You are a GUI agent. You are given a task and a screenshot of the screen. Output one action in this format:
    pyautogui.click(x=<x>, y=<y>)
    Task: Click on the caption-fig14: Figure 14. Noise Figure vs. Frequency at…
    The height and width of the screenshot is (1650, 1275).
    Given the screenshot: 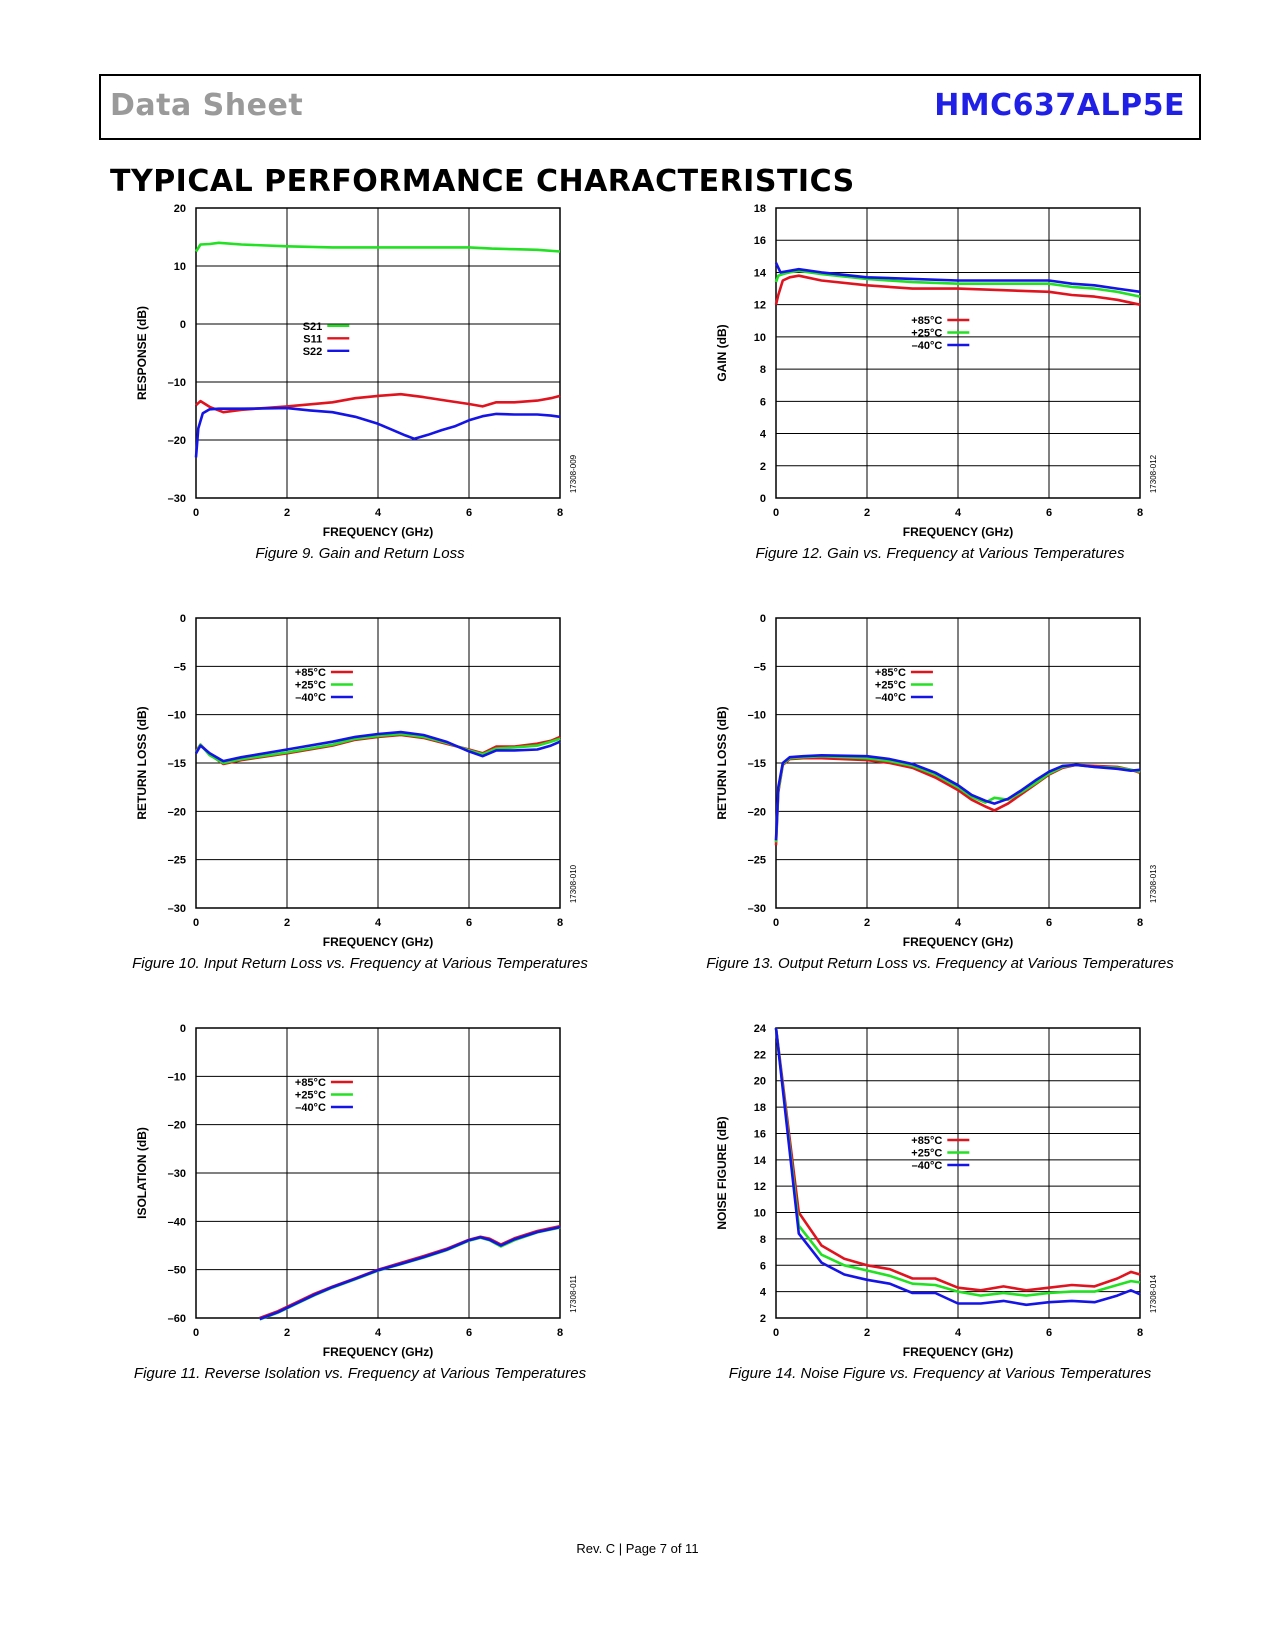 What is the action you would take?
    pyautogui.click(x=940, y=1373)
    